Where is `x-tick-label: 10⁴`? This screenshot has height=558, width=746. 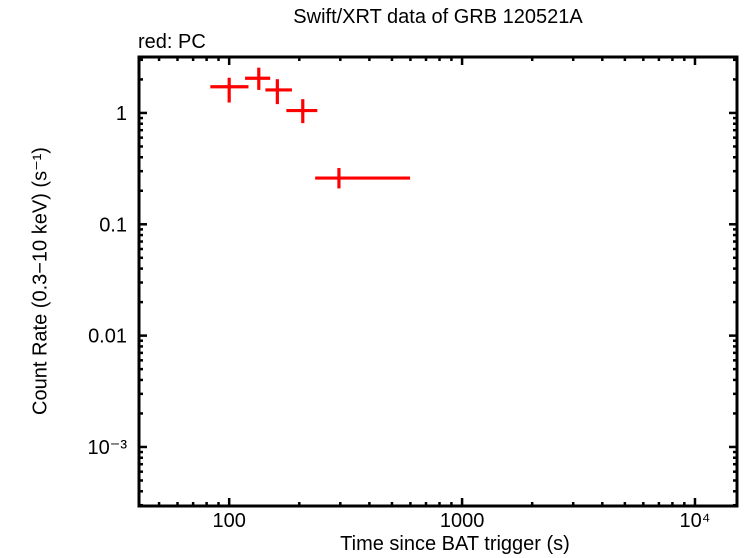 x-tick-label: 10⁴ is located at coordinates (695, 521).